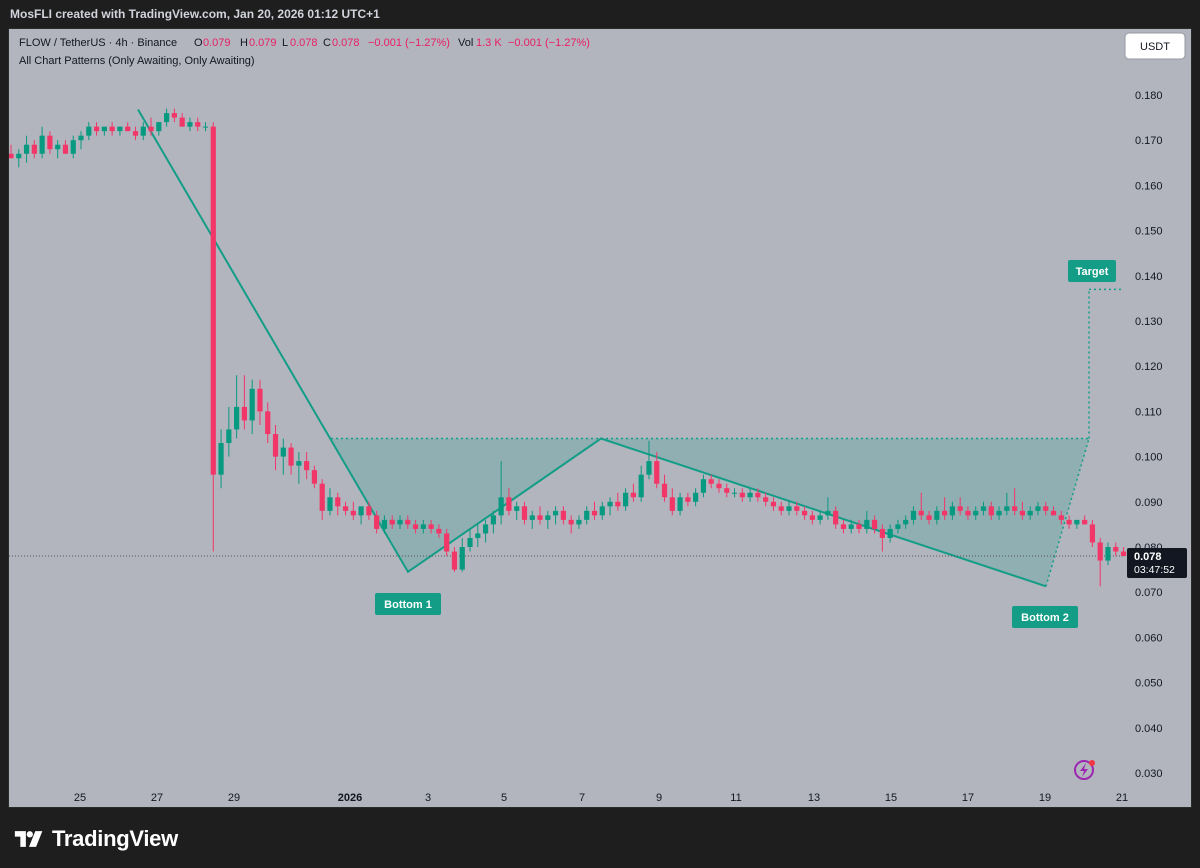  What do you see at coordinates (891, 798) in the screenshot?
I see `time-tick-label: 15` at bounding box center [891, 798].